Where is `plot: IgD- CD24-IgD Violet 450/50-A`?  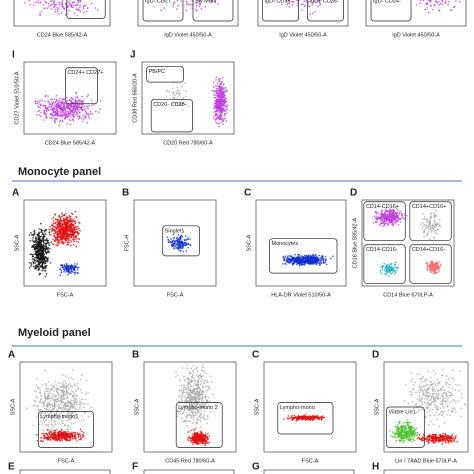
plot: IgD- CD24-IgD Violet 450/50-A is located at coordinates (416, 19).